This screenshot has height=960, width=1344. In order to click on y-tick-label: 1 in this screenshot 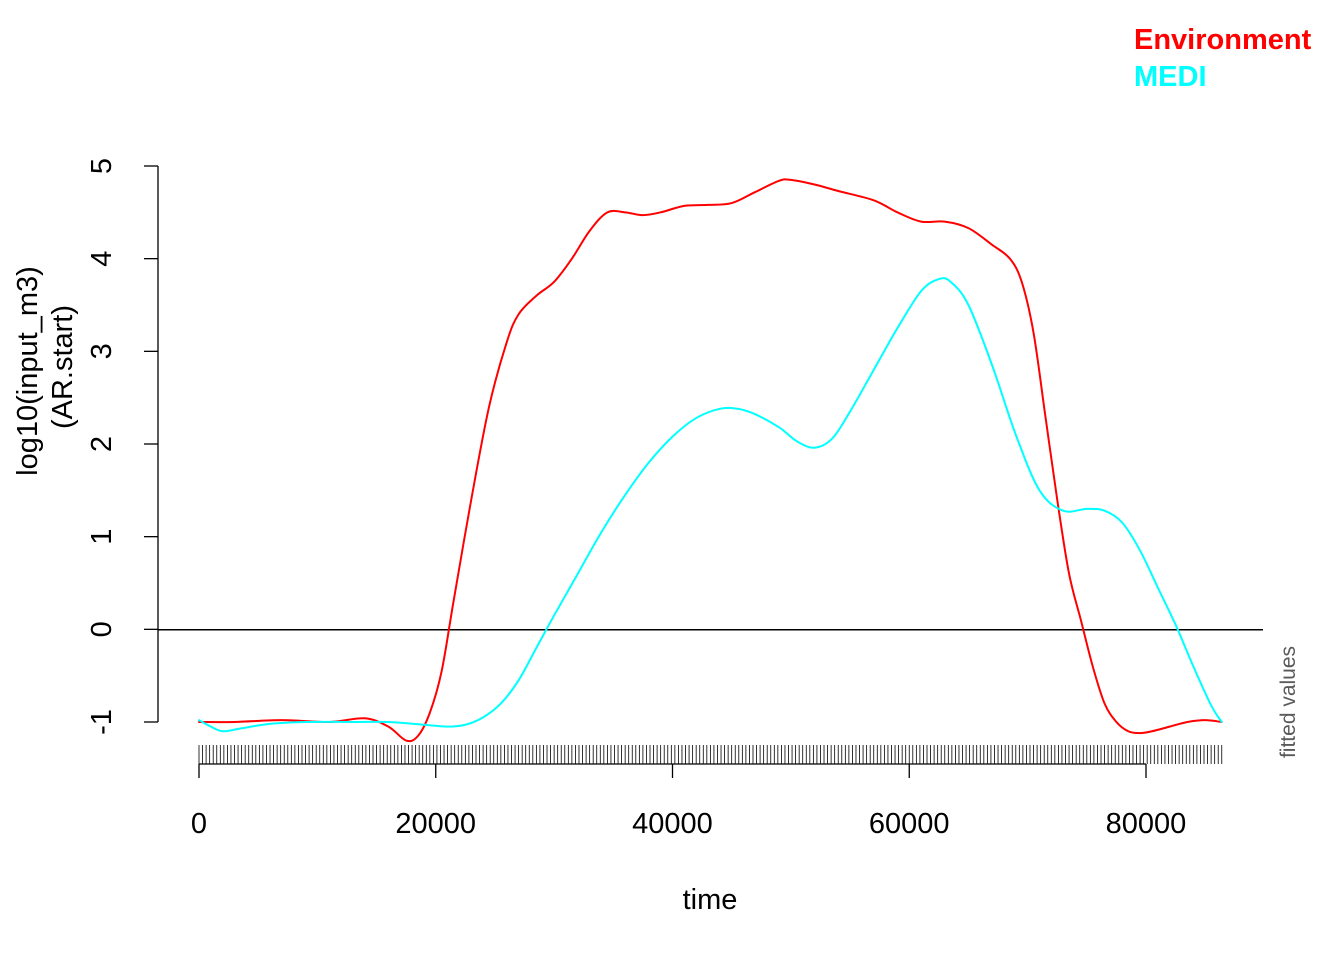, I will do `click(102, 537)`.